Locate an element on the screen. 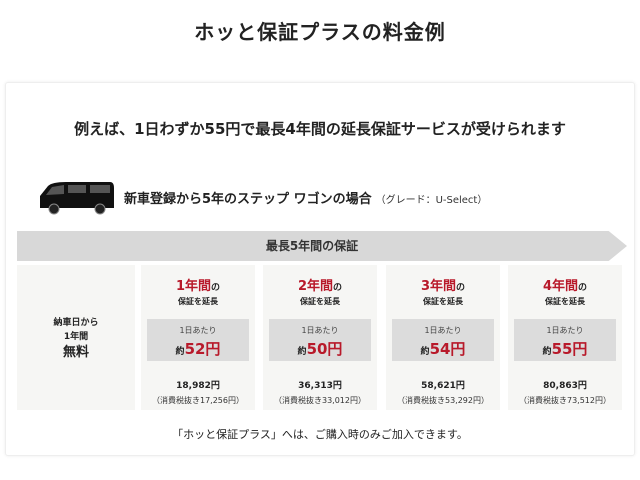  case-description: 新車登録から5年のステップ ワゴンの場合 （グレード：U-Select） is located at coordinates (305, 197).